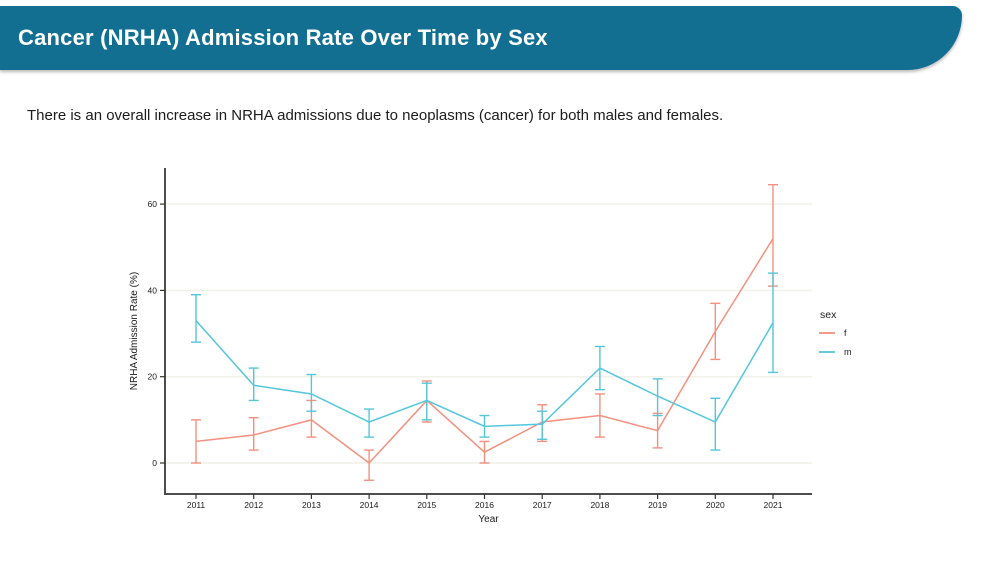  What do you see at coordinates (484, 374) in the screenshot?
I see `series-line-m` at bounding box center [484, 374].